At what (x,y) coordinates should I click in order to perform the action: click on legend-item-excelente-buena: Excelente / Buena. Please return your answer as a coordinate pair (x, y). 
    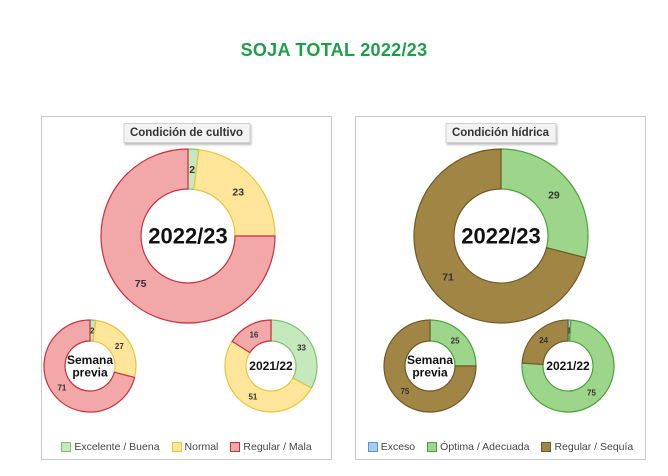
    Looking at the image, I should click on (110, 447).